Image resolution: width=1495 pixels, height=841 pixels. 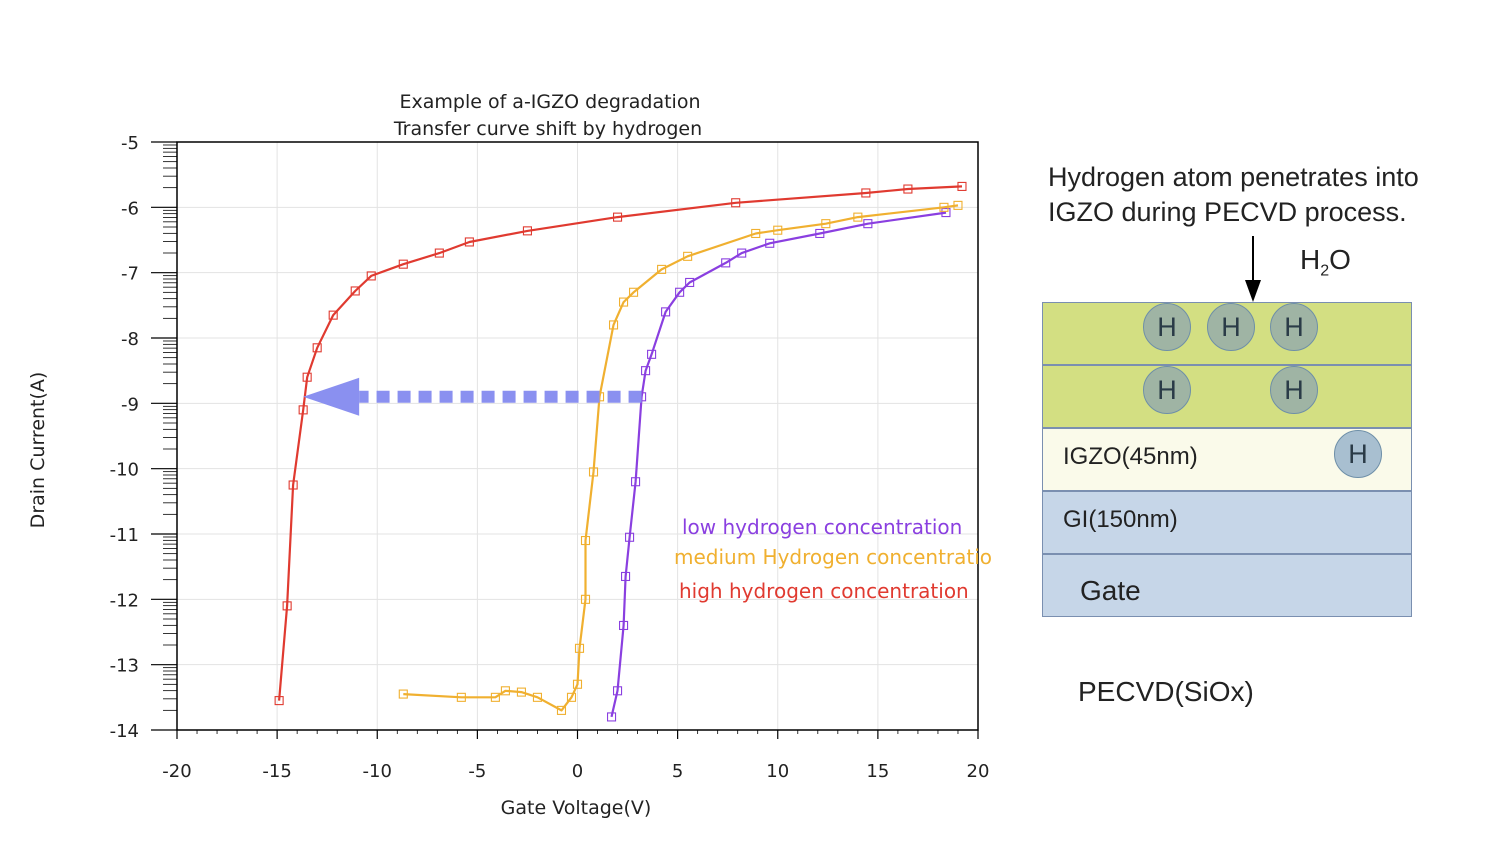 What do you see at coordinates (576, 808) in the screenshot?
I see `x-axis-label: Gate Voltage(V)` at bounding box center [576, 808].